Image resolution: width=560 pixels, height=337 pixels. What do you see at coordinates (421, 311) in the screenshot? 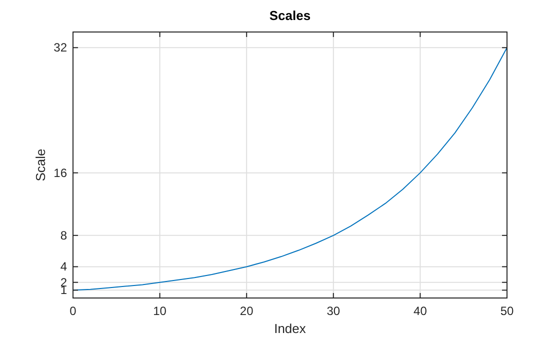
I see `x-tick-label: 40` at bounding box center [421, 311].